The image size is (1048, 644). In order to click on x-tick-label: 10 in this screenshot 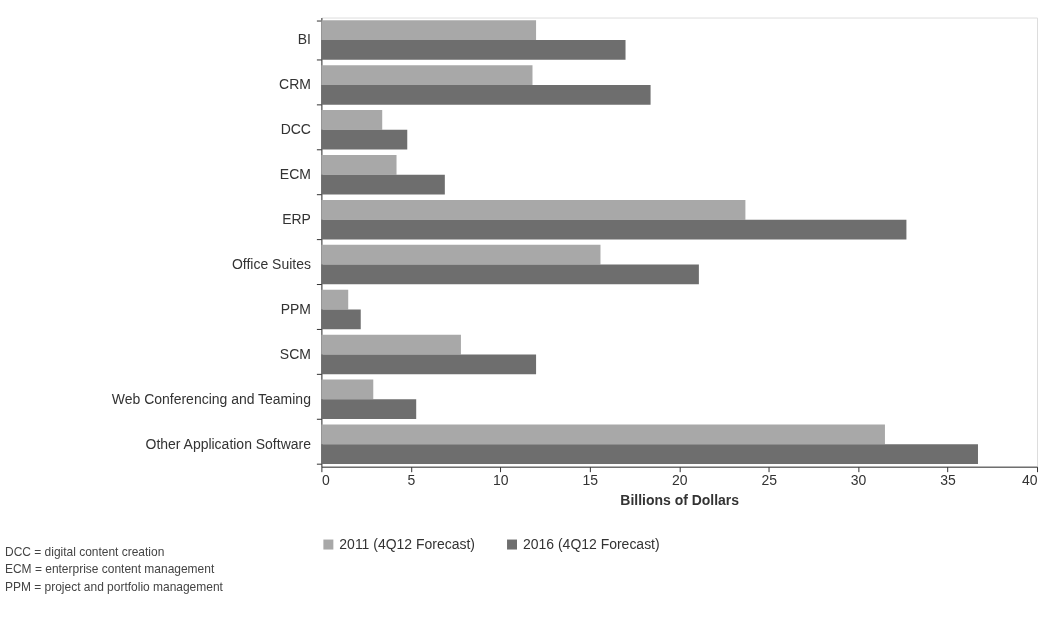, I will do `click(501, 480)`.